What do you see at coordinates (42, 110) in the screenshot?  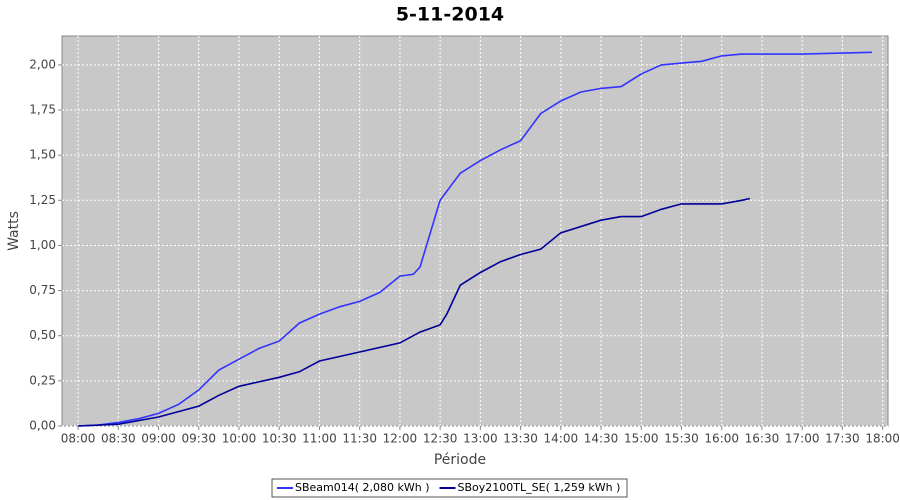 I see `y-tick-label: 1,75` at bounding box center [42, 110].